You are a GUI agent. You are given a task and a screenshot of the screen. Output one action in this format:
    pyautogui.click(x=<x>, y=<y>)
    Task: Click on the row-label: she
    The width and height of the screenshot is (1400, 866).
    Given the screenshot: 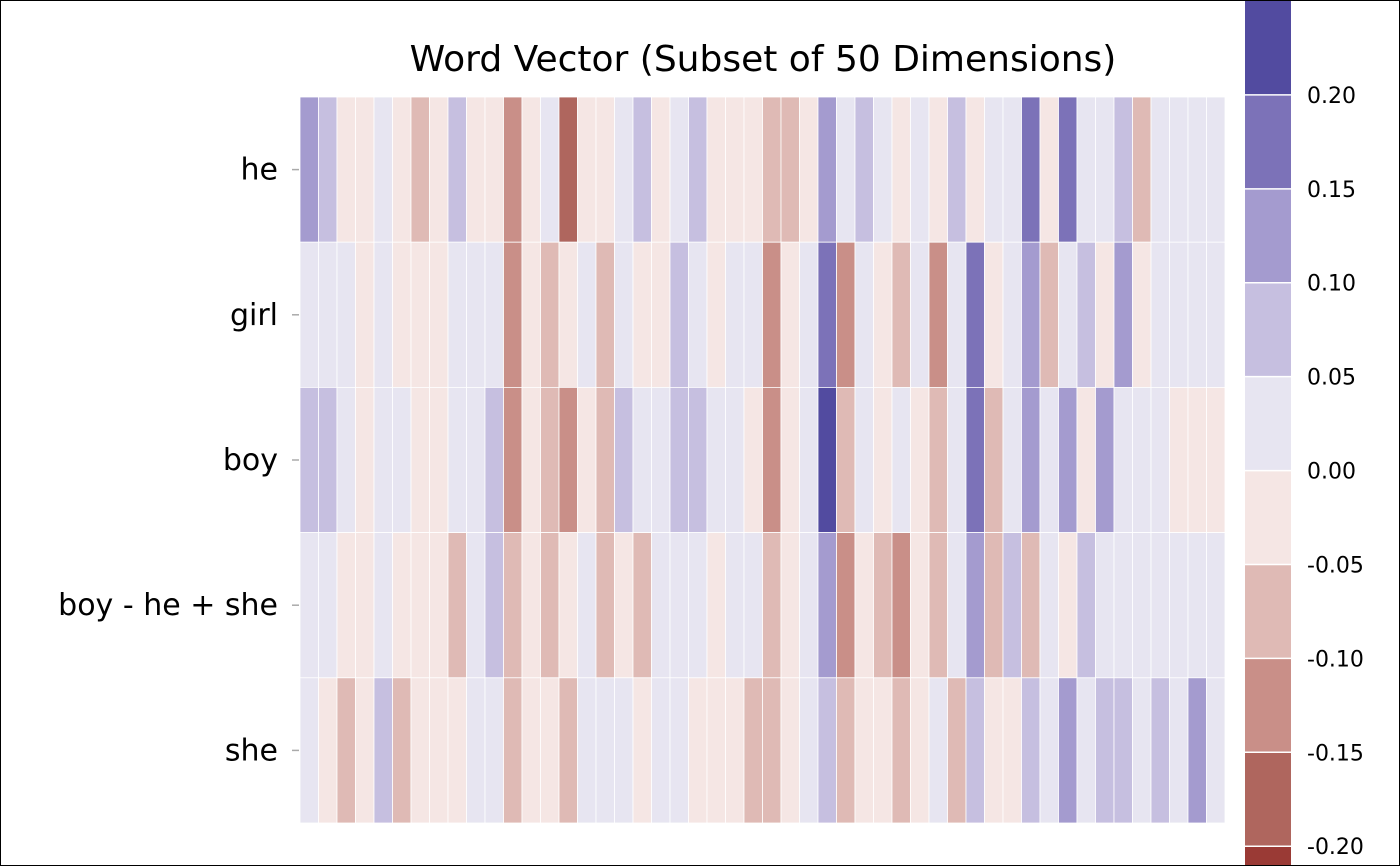 What is the action you would take?
    pyautogui.click(x=251, y=750)
    